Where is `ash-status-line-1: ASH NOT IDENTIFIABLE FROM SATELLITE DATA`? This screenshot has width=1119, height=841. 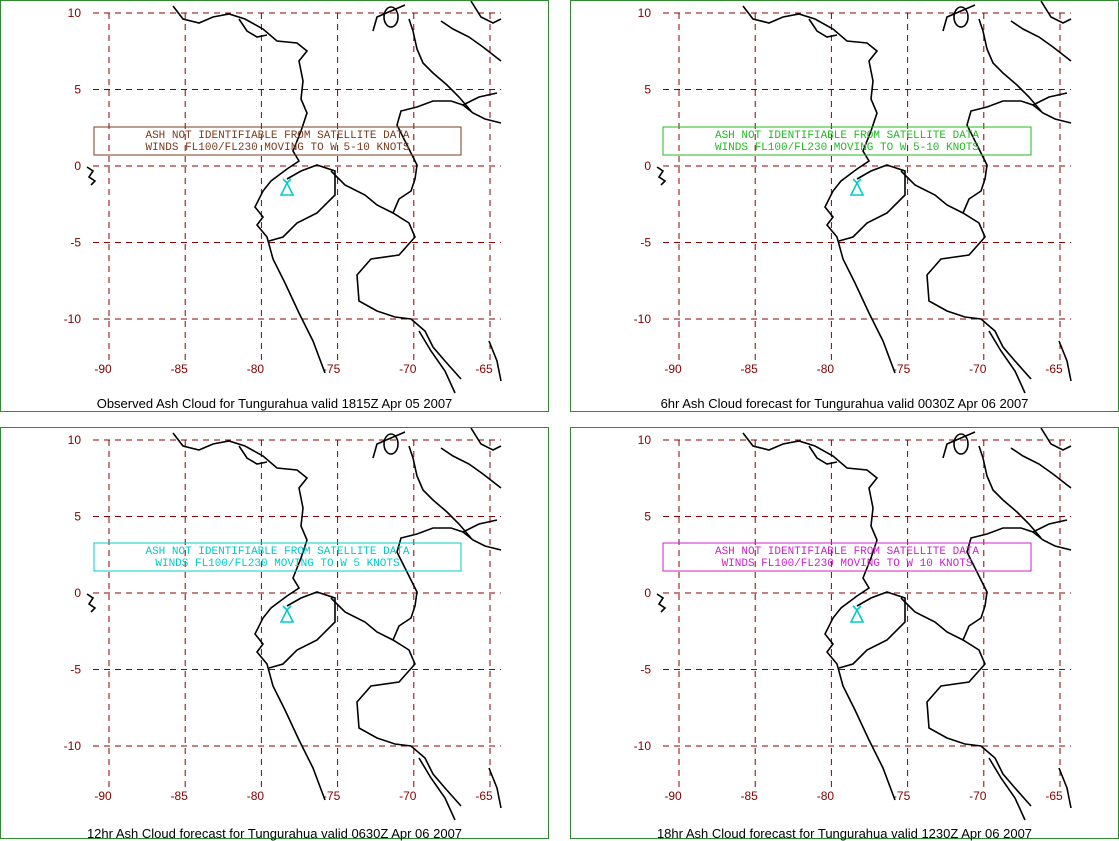
ash-status-line-1: ASH NOT IDENTIFIABLE FROM SATELLITE DATA is located at coordinates (847, 552).